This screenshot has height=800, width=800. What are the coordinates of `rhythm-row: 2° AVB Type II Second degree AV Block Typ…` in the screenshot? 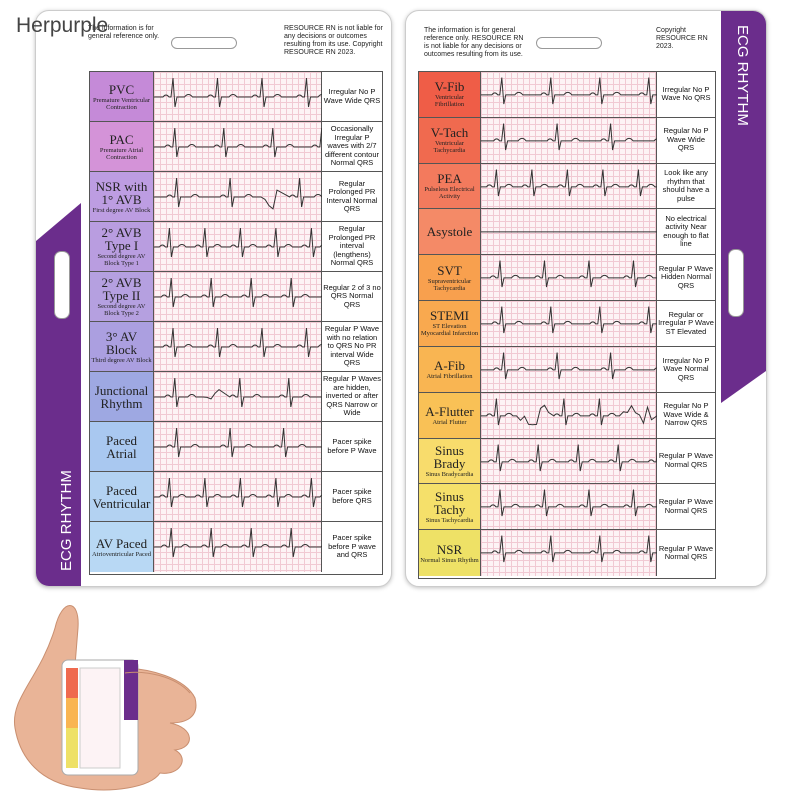 It's located at (236, 297).